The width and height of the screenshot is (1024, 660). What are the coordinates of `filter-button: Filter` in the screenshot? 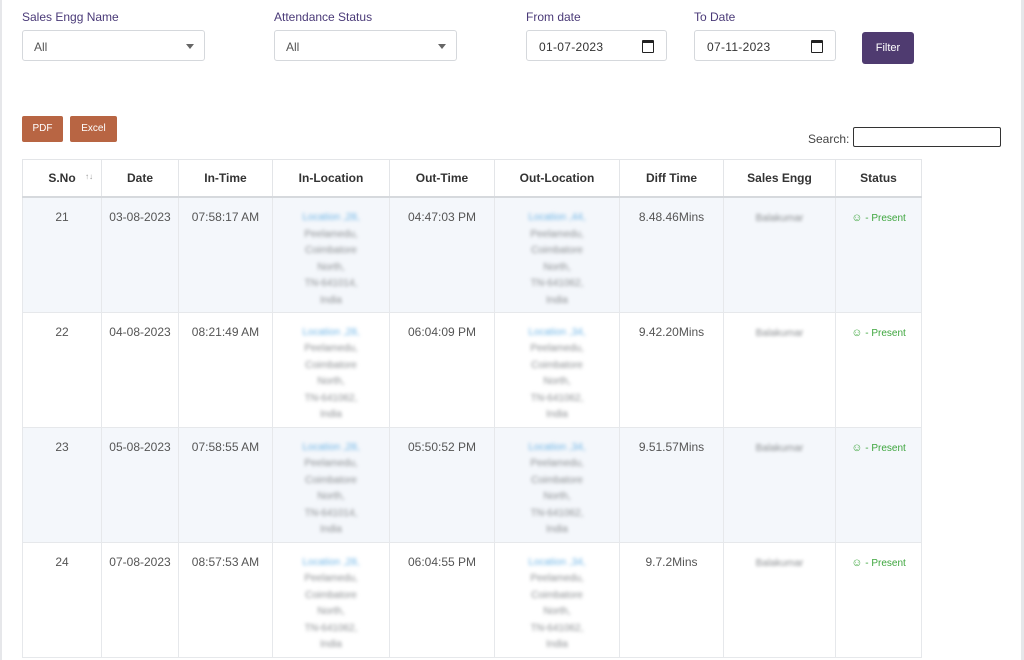 It's located at (888, 48).